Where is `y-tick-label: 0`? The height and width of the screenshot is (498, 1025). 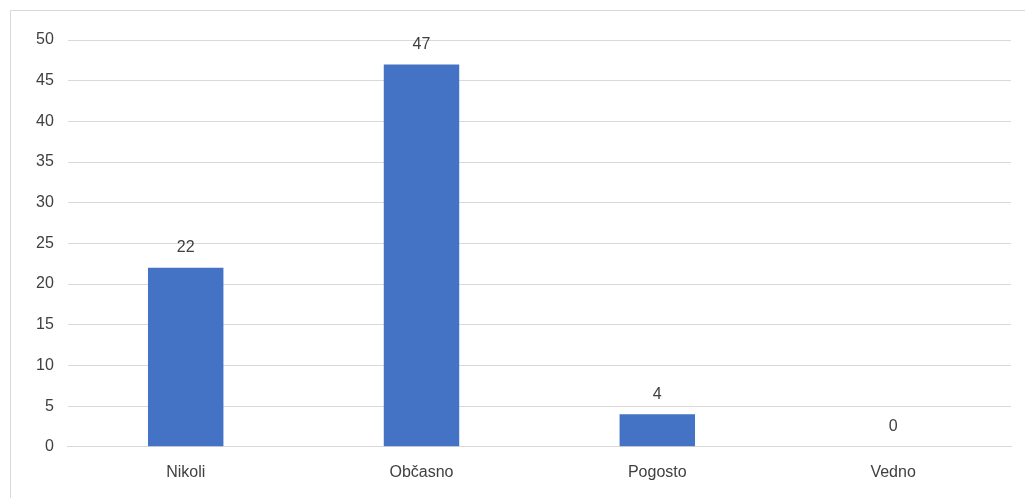 y-tick-label: 0 is located at coordinates (49, 446).